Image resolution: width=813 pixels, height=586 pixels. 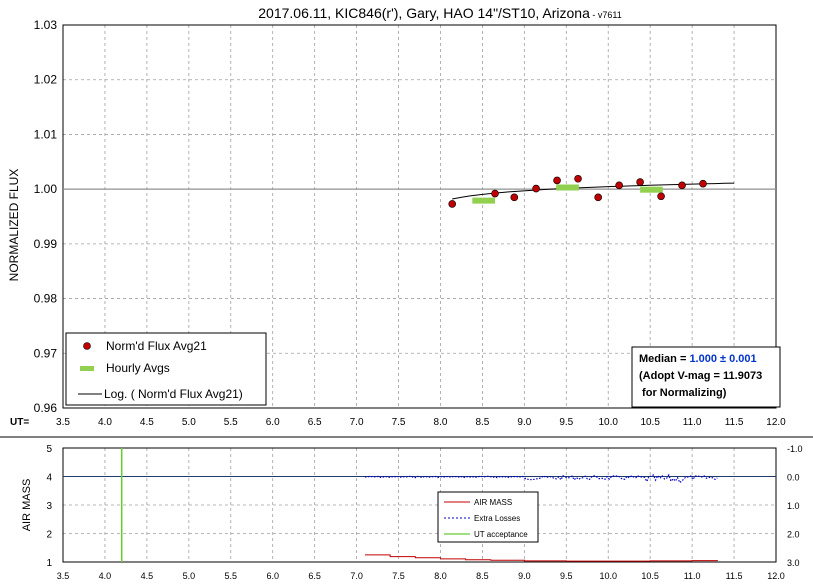 What do you see at coordinates (105, 576) in the screenshot?
I see `bottom-x-tick-label: 4.0` at bounding box center [105, 576].